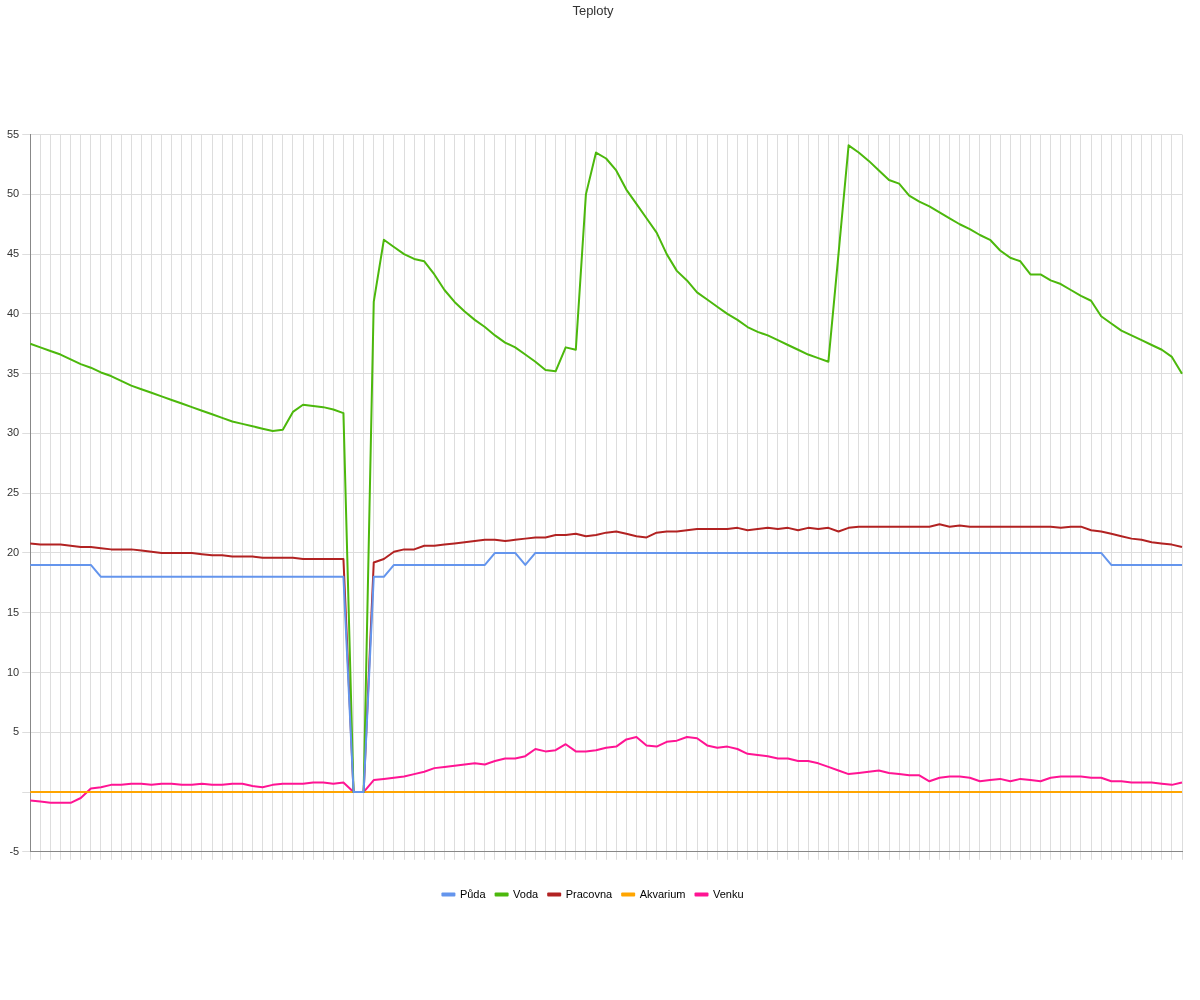  I want to click on y-tick-label: 15, so click(13, 611).